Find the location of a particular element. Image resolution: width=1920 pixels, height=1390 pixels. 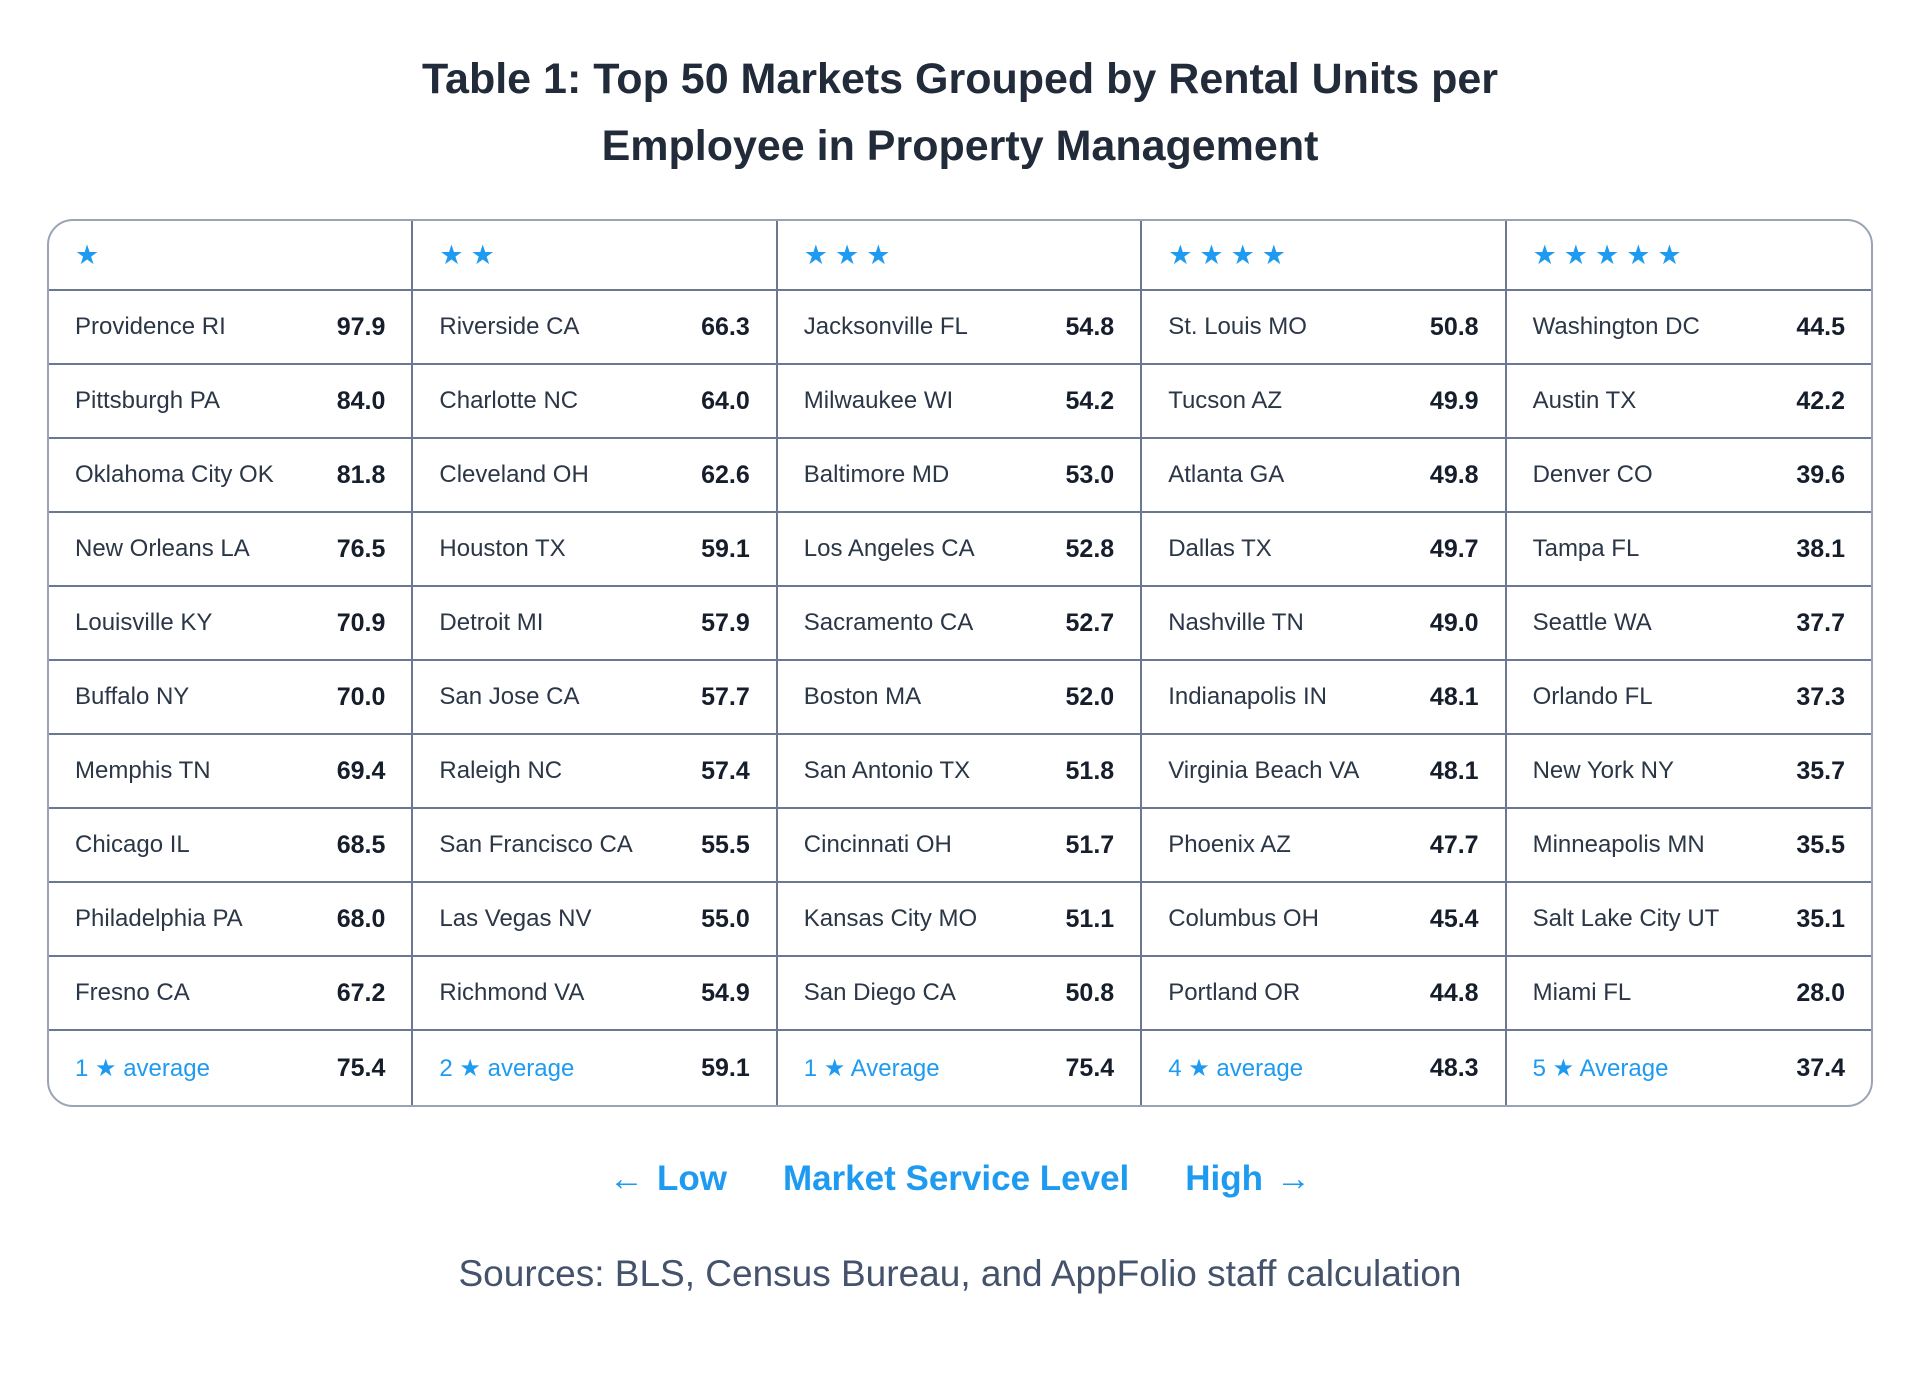

market-name: Louisville KY is located at coordinates (144, 623).